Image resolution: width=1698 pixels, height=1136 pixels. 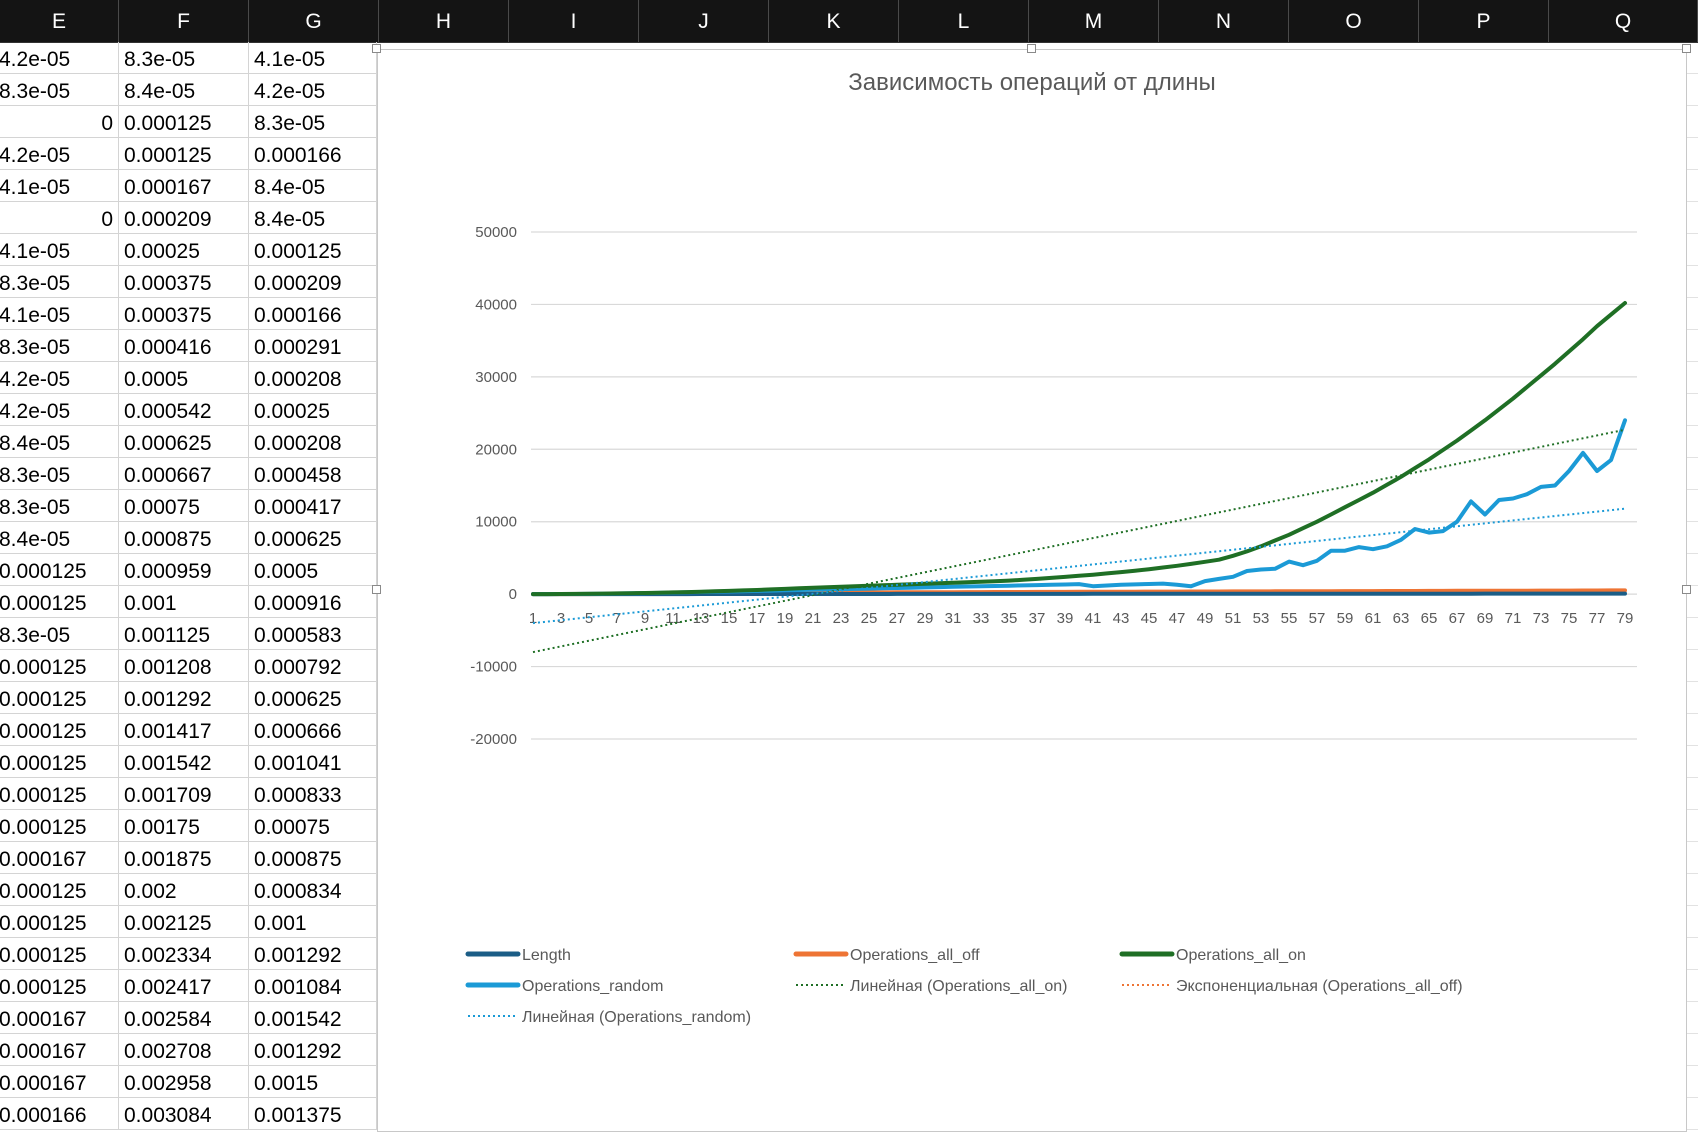 What do you see at coordinates (59, 218) in the screenshot?
I see `cell: 0` at bounding box center [59, 218].